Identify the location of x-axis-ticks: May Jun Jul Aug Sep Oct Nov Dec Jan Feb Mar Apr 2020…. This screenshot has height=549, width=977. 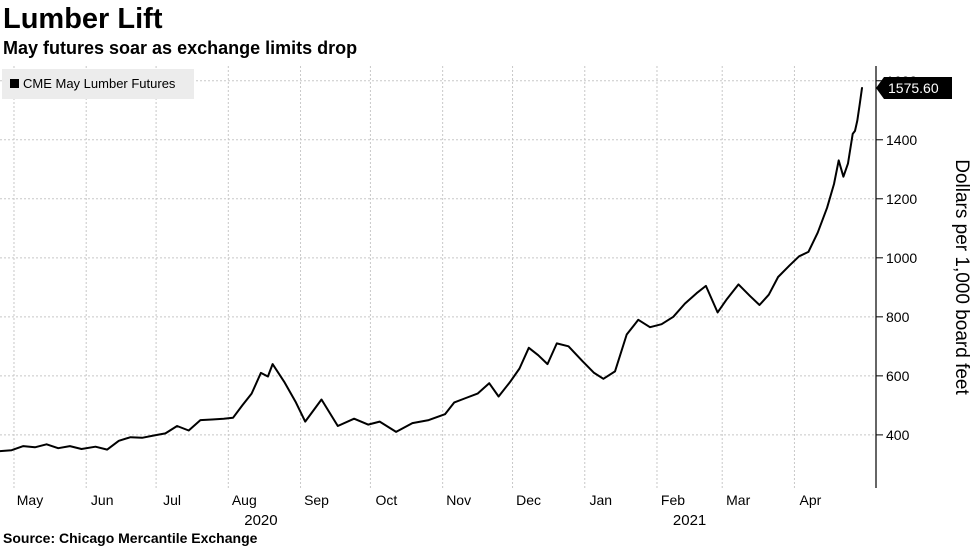
(419, 510).